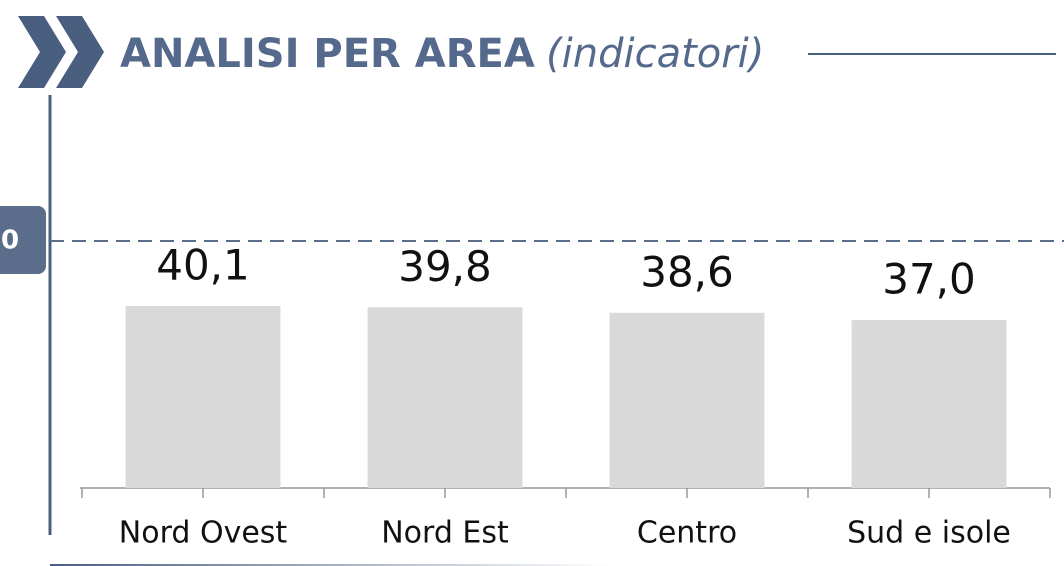 This screenshot has width=1064, height=566. Describe the element at coordinates (445, 533) in the screenshot. I see `x-tick-label: Nord Est` at that location.